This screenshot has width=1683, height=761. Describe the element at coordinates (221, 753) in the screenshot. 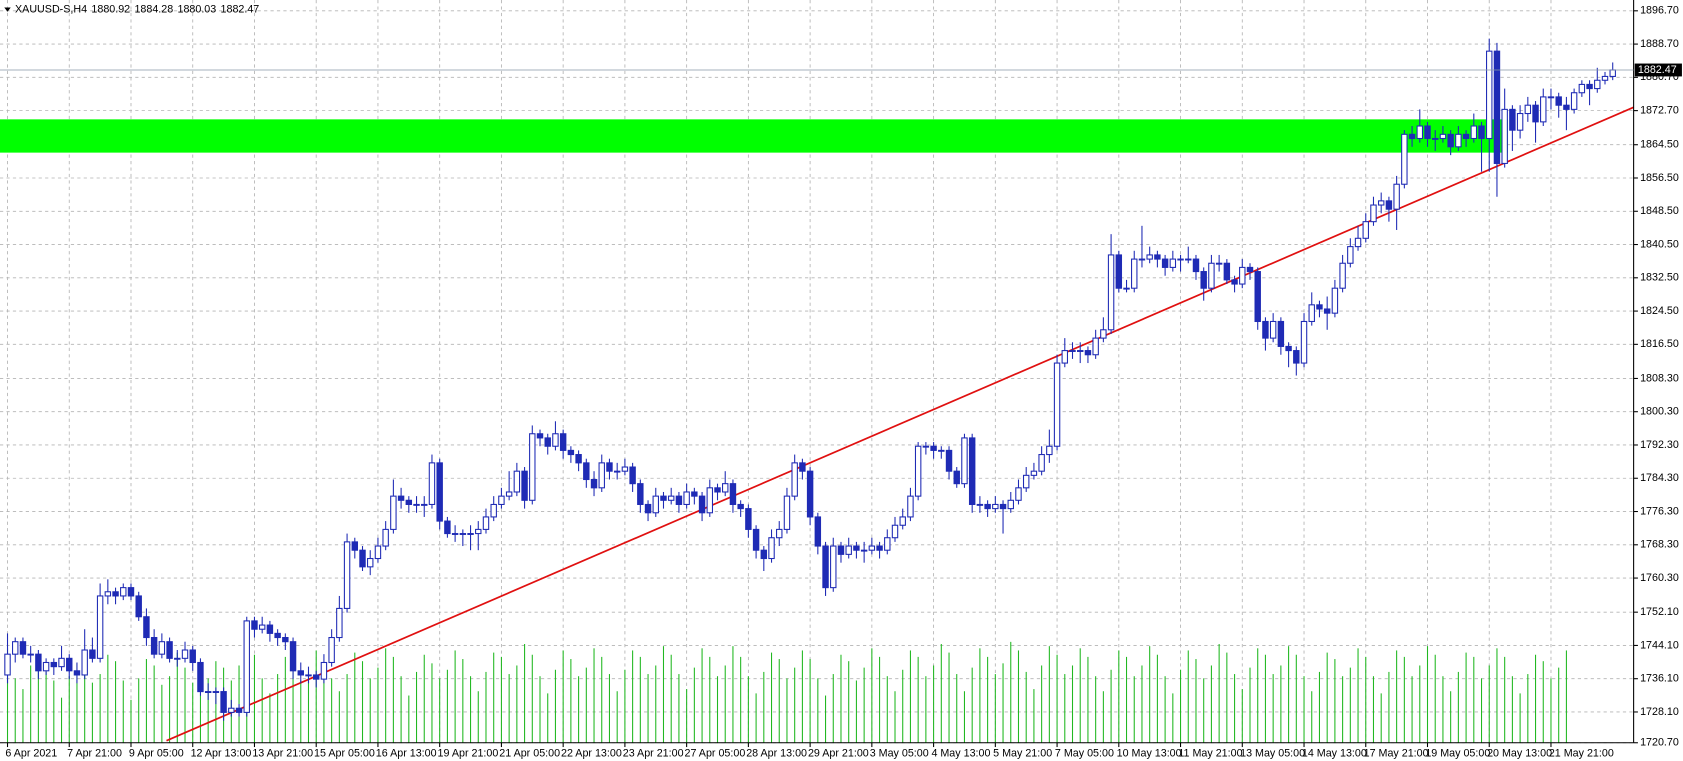

I see `x-tick-label: 12 Apr 13:00` at that location.